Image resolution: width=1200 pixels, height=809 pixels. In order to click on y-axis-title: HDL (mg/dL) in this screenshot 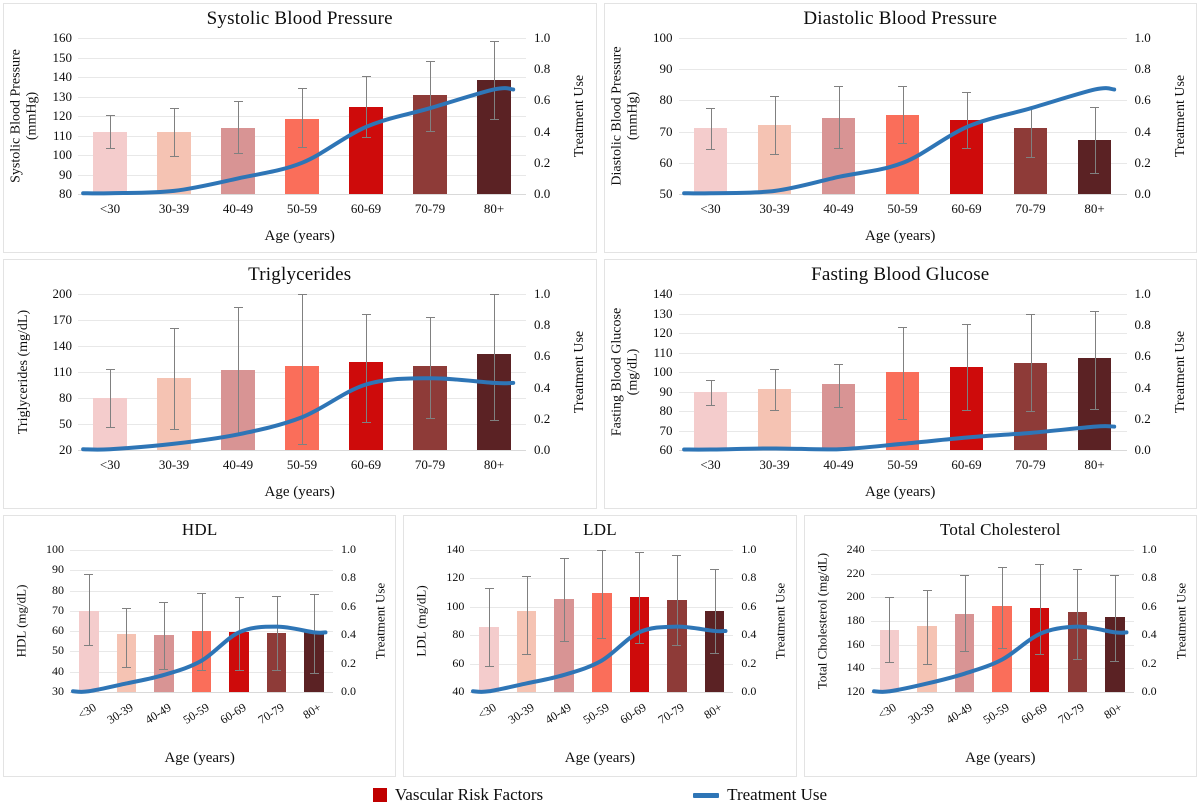, I will do `click(21, 621)`.